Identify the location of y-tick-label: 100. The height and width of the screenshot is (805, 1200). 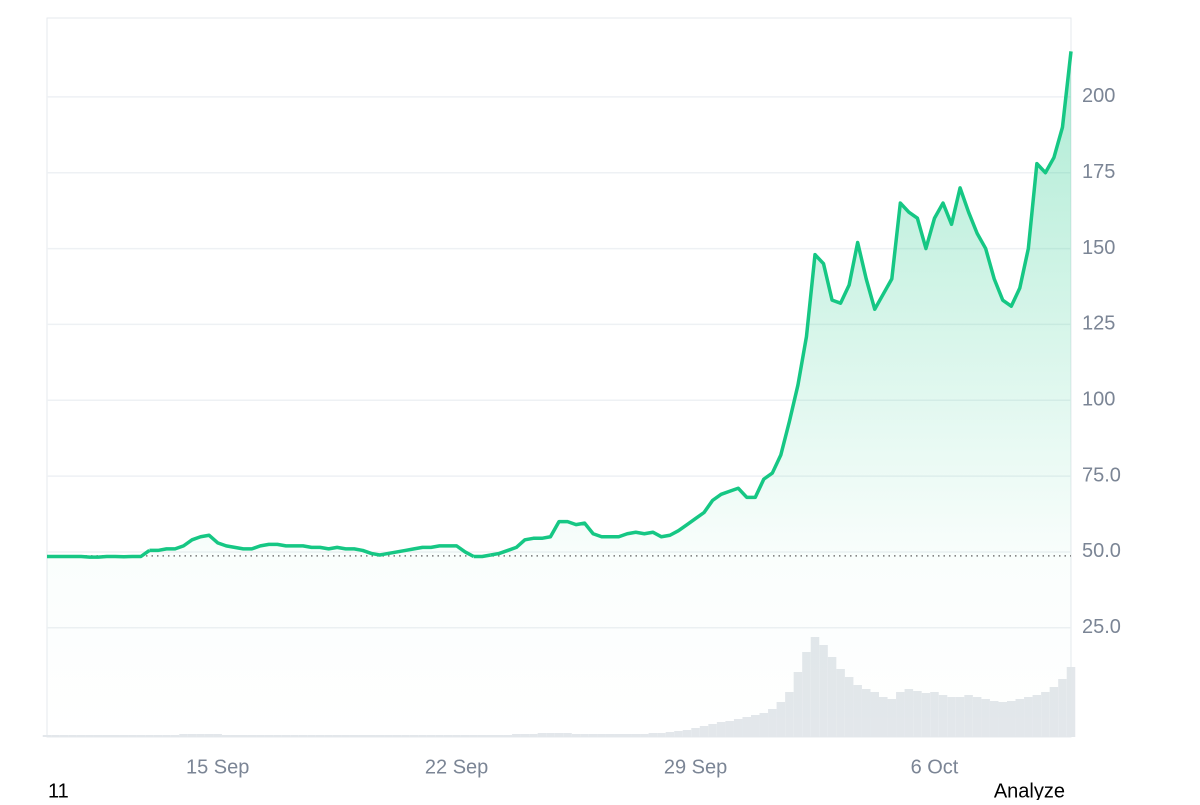
(1098, 400).